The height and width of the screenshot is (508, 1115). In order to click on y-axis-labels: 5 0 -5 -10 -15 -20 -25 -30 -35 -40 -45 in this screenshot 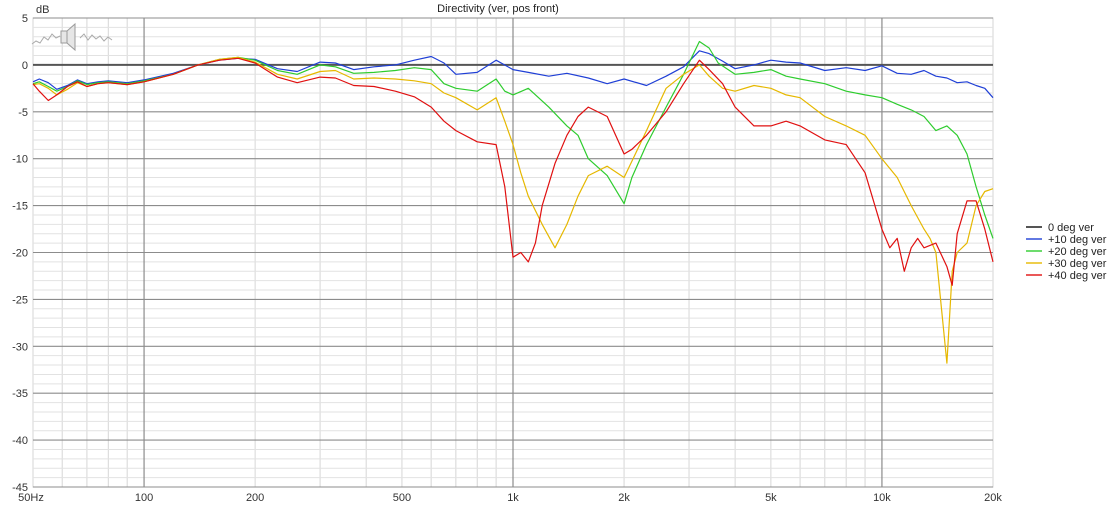, I will do `click(20, 253)`.